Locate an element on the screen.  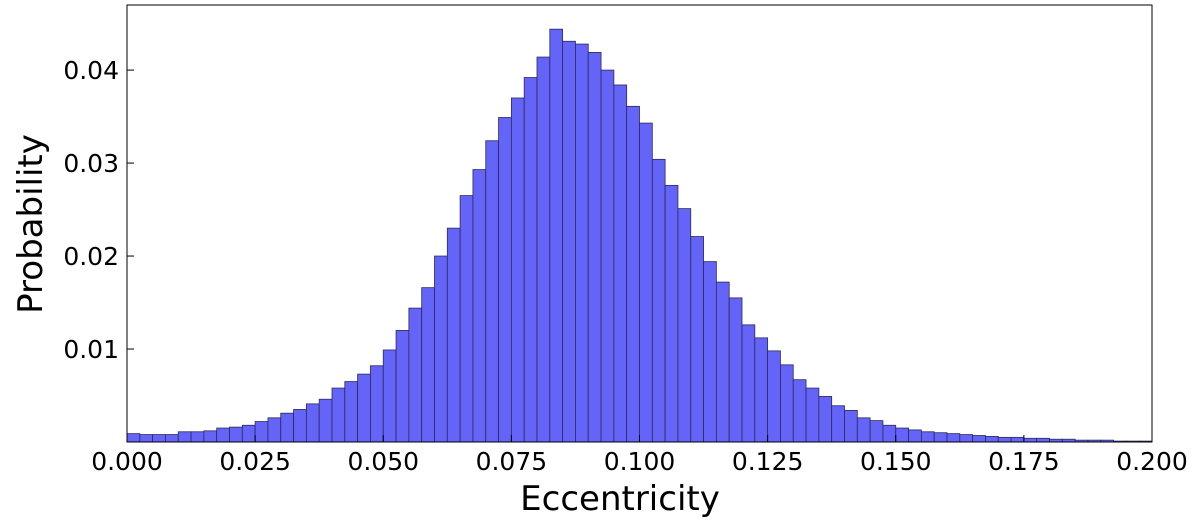
x-axis-label: Eccentricity is located at coordinates (620, 499).